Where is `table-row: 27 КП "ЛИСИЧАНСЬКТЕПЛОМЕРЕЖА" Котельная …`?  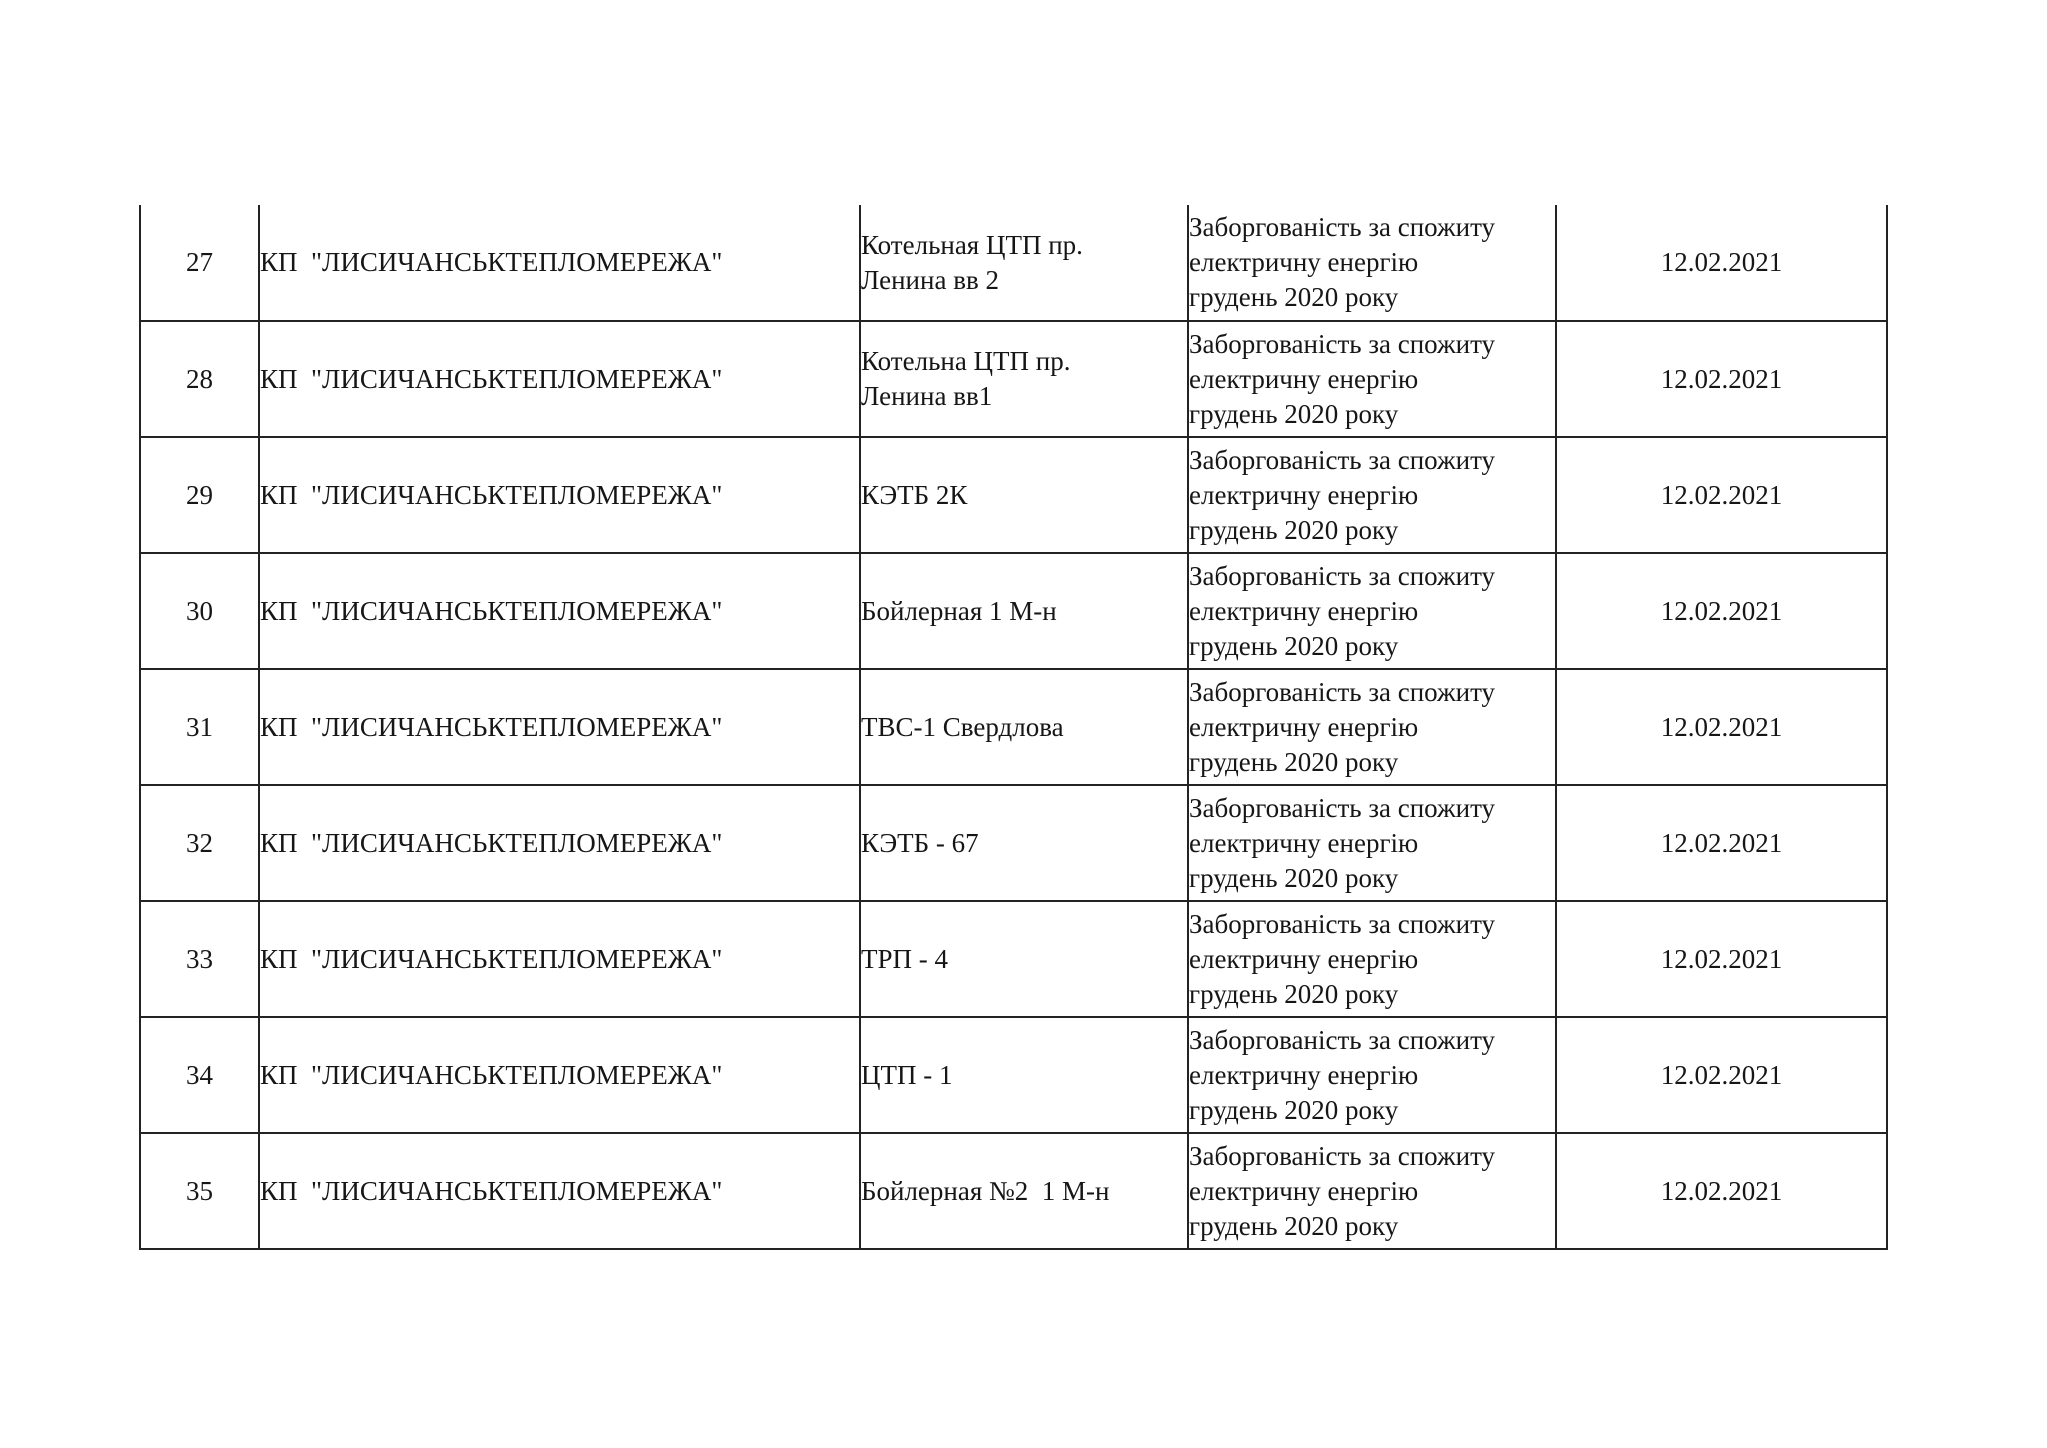
table-row: 27 КП "ЛИСИЧАНСЬКТЕПЛОМЕРЕЖА" Котельная … is located at coordinates (1013, 263).